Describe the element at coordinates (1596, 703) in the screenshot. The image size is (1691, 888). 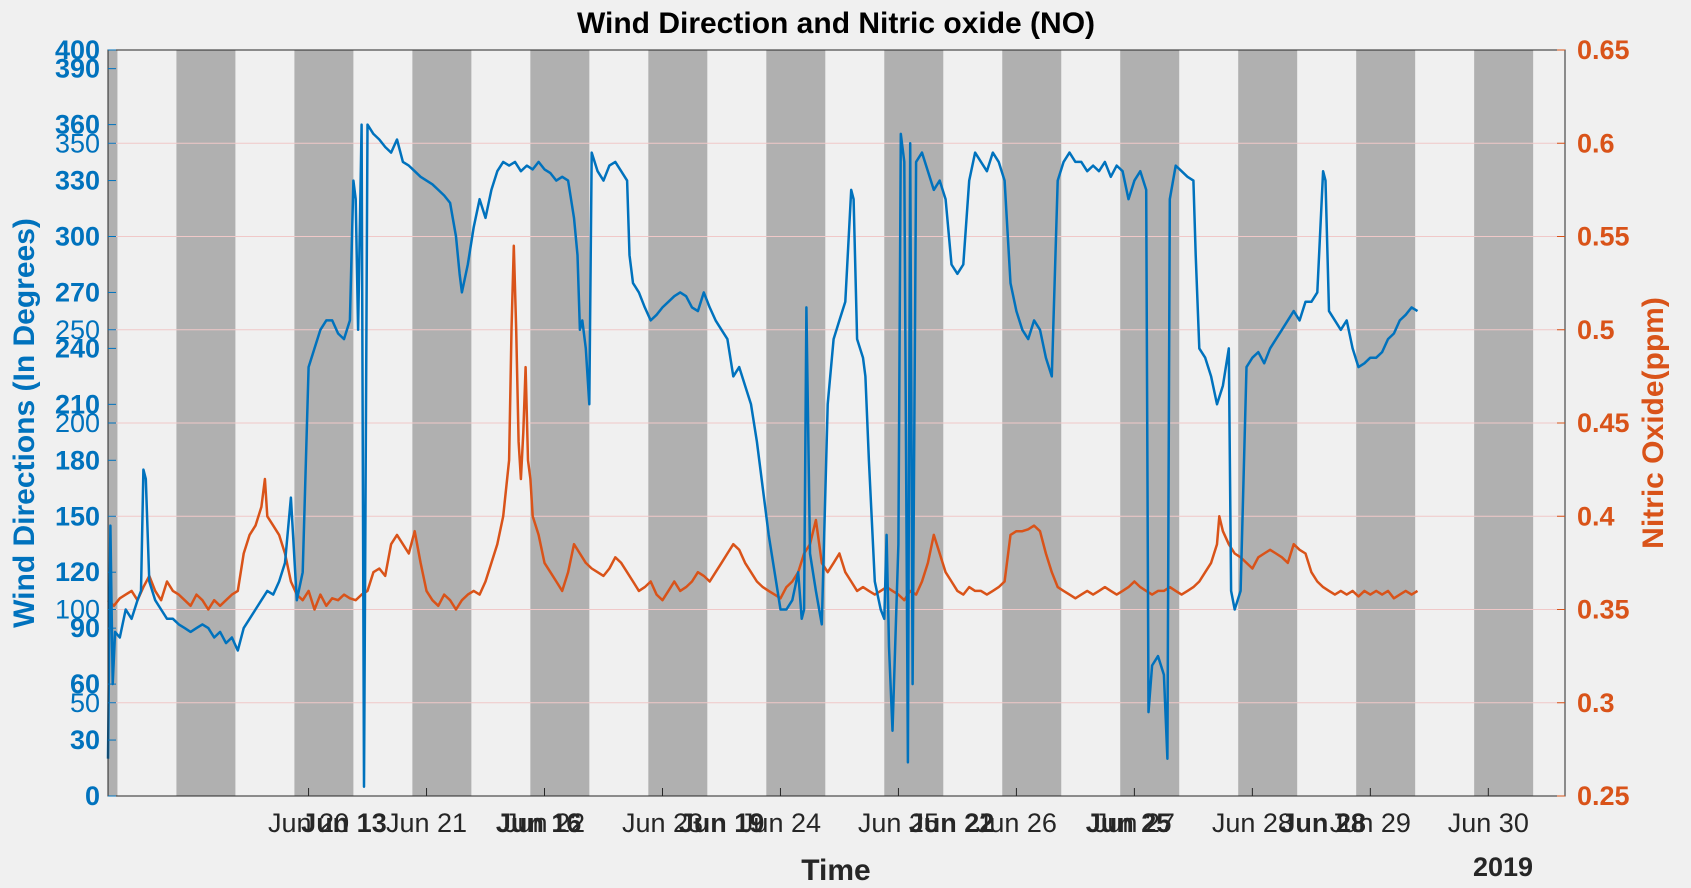
I see `right-tick-label-1: 0.3` at that location.